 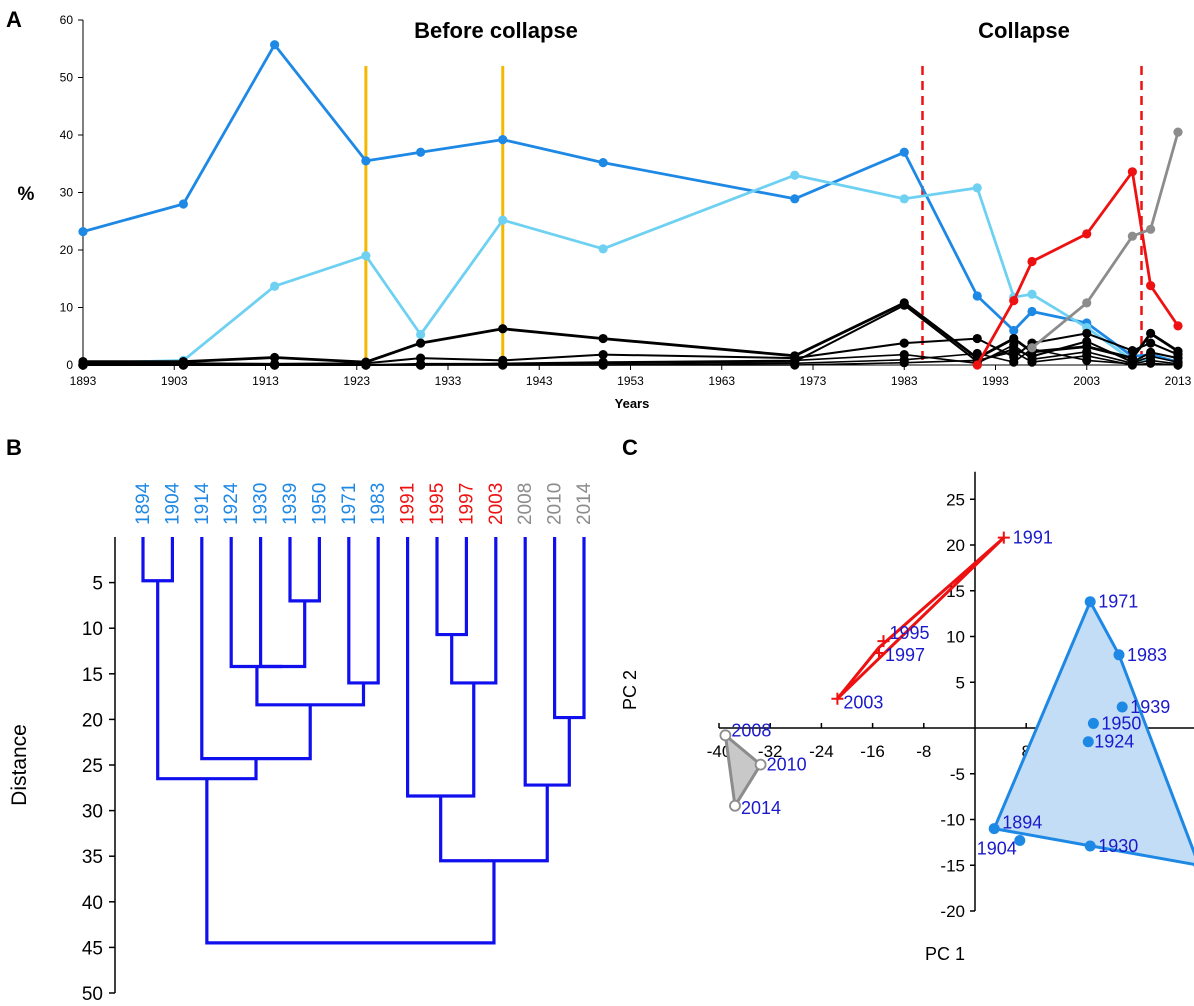 What do you see at coordinates (1150, 707) in the screenshot?
I see `panel-c-point-label: 1939` at bounding box center [1150, 707].